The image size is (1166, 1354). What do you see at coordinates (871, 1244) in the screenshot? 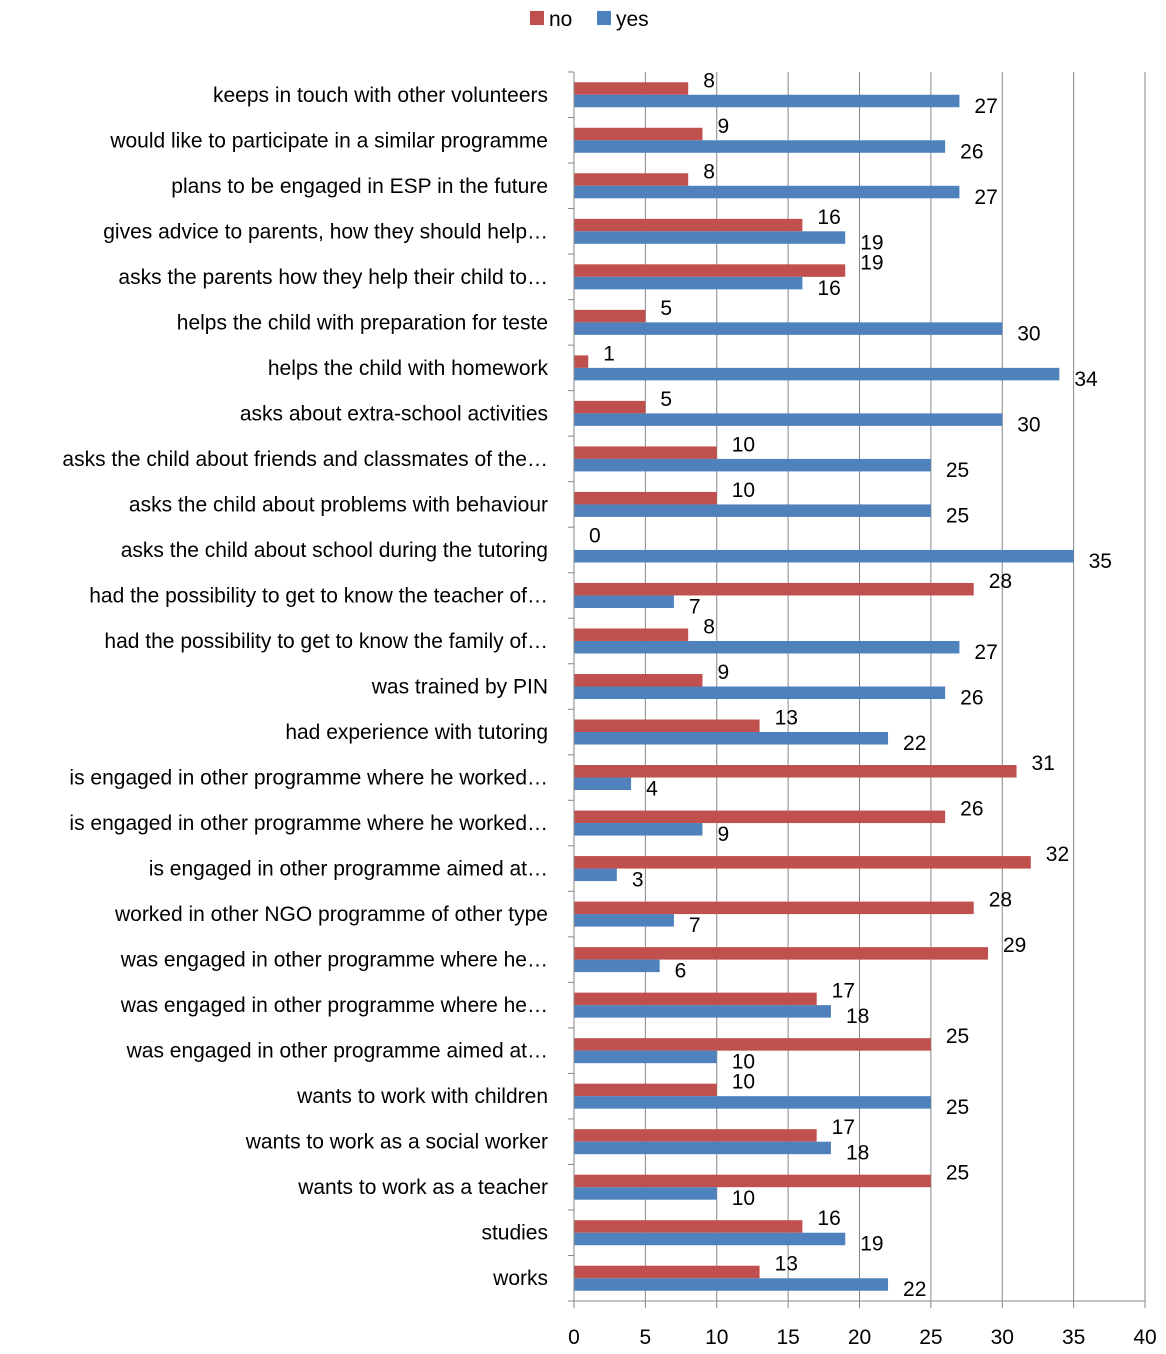
I see `data-label-yes: 19` at bounding box center [871, 1244].